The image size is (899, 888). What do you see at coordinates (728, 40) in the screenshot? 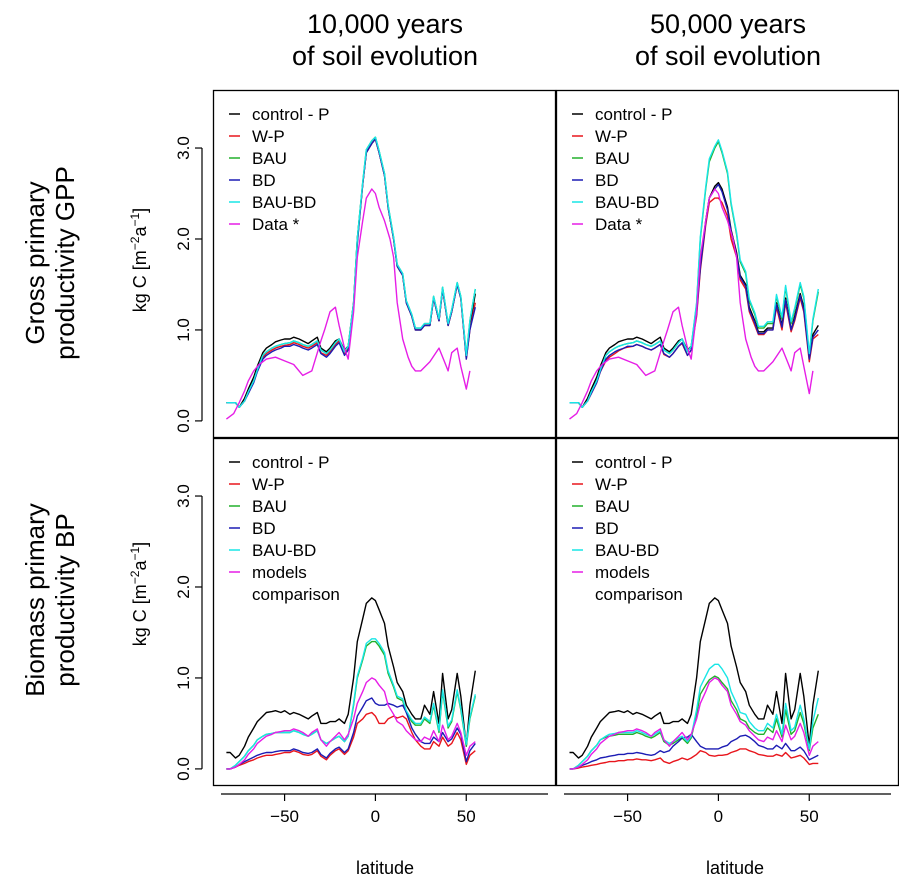
I see `column-title-50000: 50,000 years of soil evolution` at bounding box center [728, 40].